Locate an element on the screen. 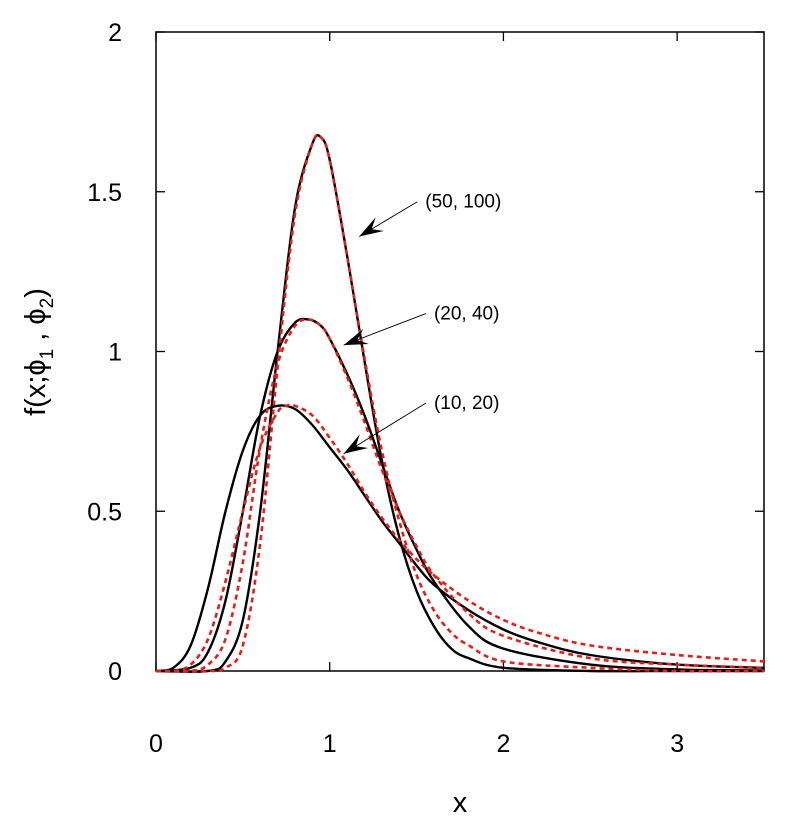  y-axis-title: f(x;ϕ1 , ϕ2) is located at coordinates (39, 352).